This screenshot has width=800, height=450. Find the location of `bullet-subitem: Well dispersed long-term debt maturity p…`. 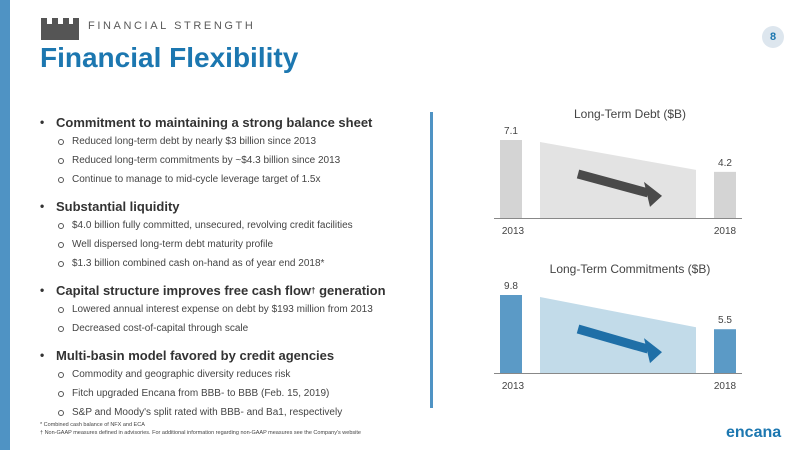

bullet-subitem: Well dispersed long-term debt maturity p… is located at coordinates (230, 244).